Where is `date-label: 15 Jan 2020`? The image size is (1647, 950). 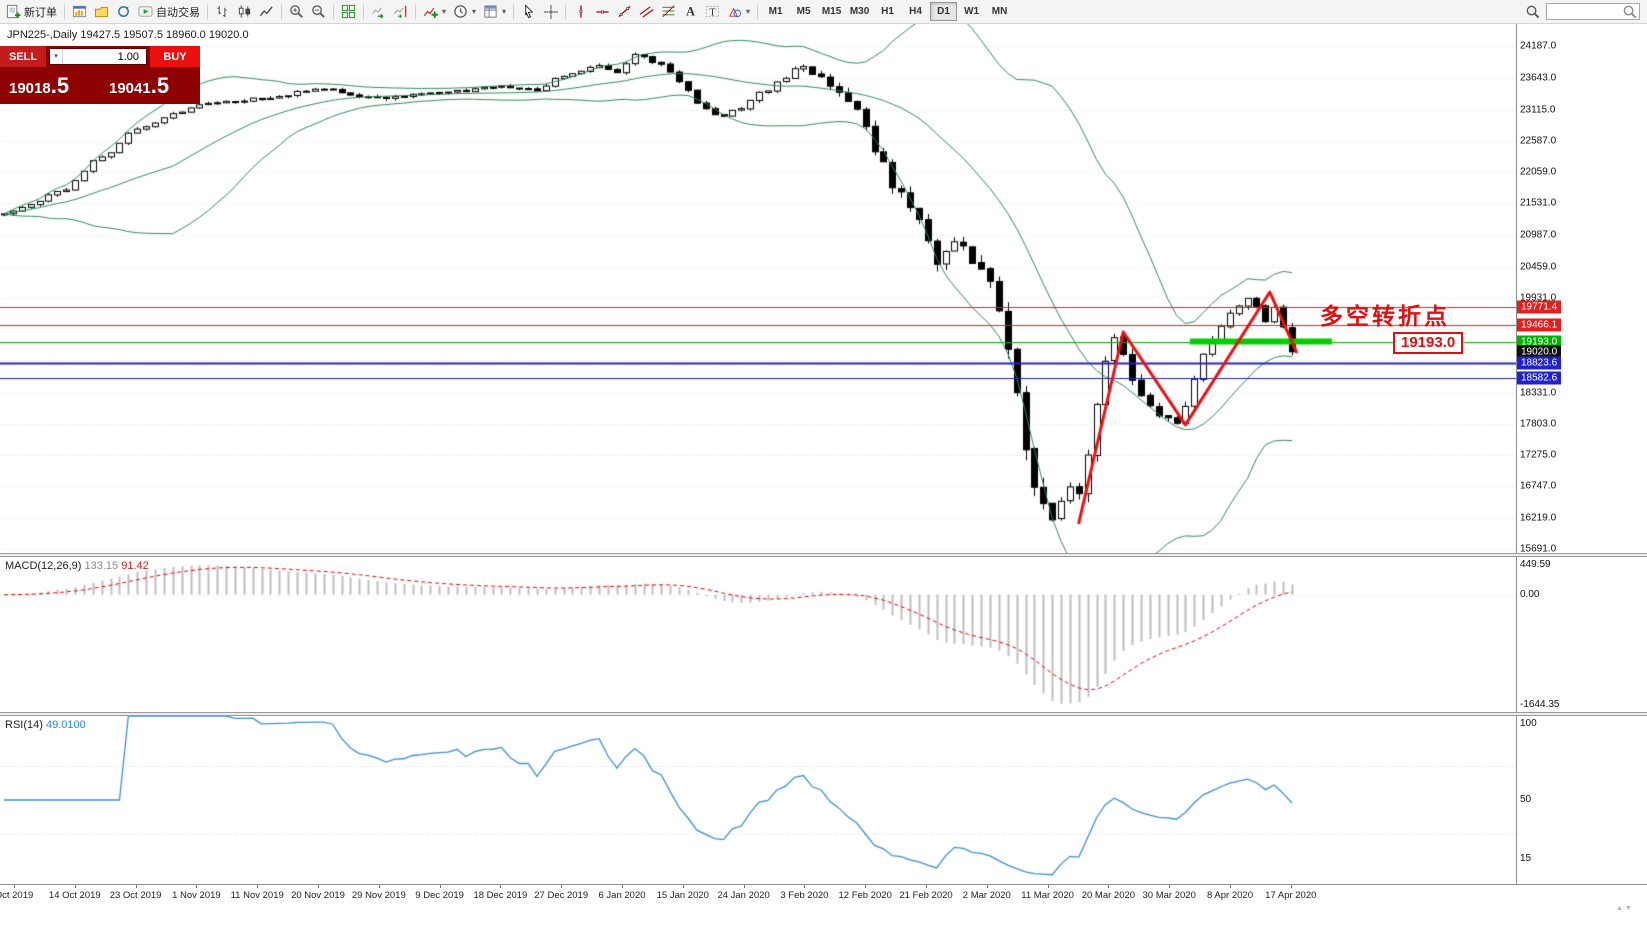 date-label: 15 Jan 2020 is located at coordinates (682, 895).